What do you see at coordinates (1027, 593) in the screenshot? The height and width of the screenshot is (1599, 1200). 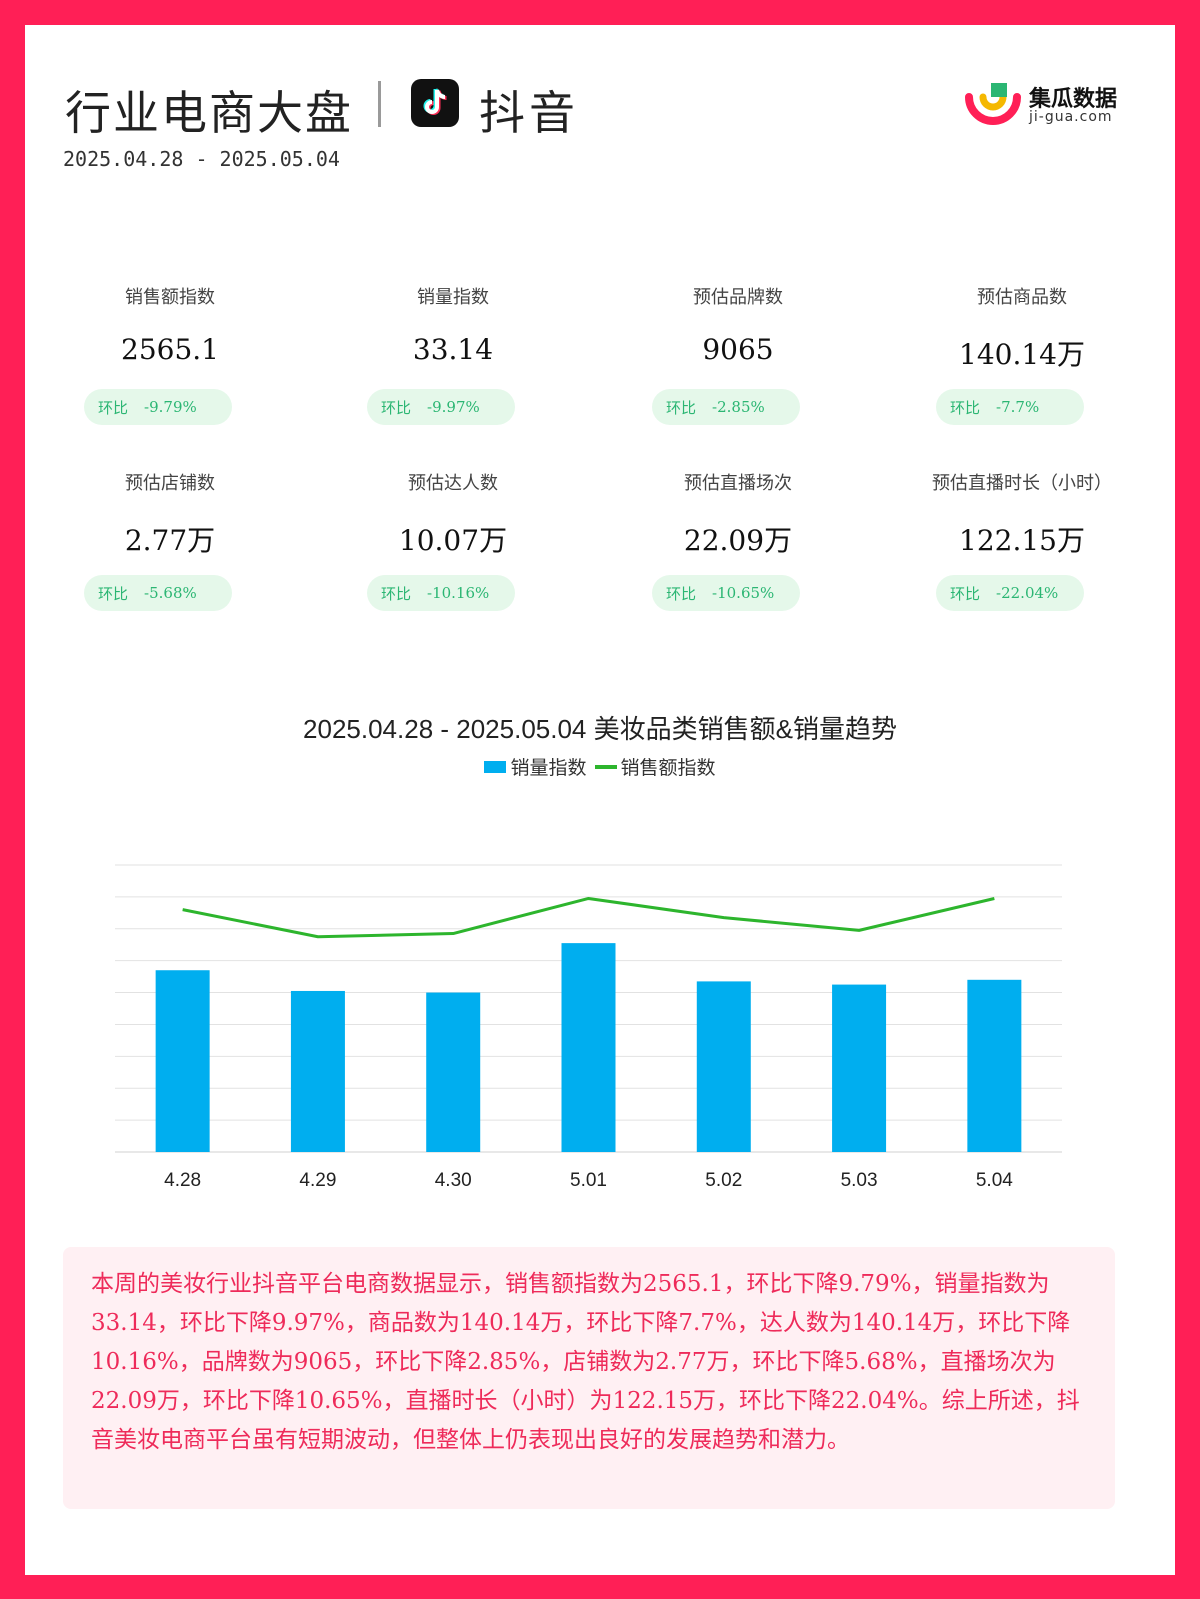 I see `change-value: -22.04%` at bounding box center [1027, 593].